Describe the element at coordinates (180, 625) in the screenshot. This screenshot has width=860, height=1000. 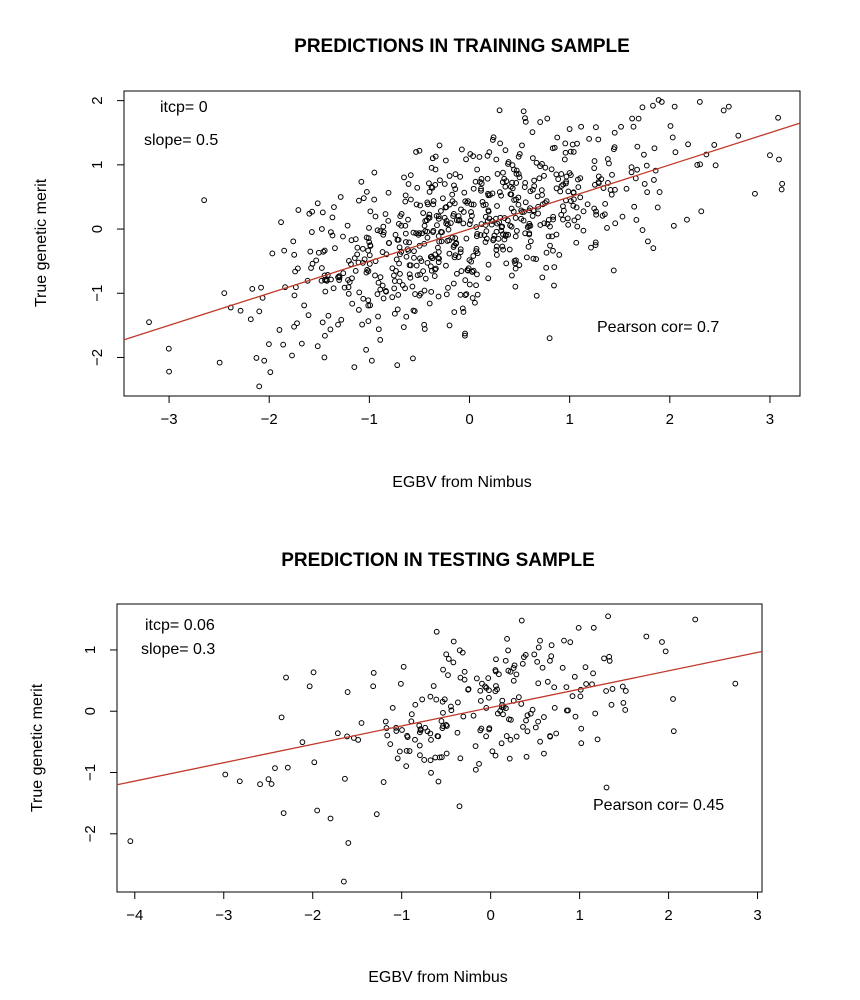
I see `intercept-annotation: itcp= 0.06` at that location.